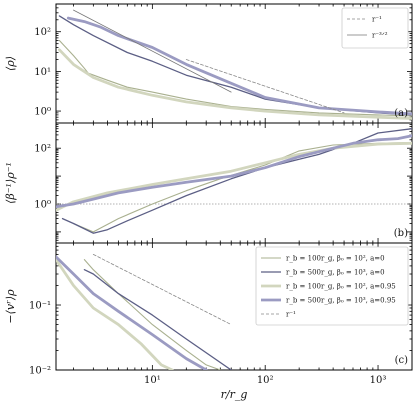 The image size is (416, 410). I want to click on legend-label: r_b = 100r_g, β₀ = 10², a=0, so click(335, 259).